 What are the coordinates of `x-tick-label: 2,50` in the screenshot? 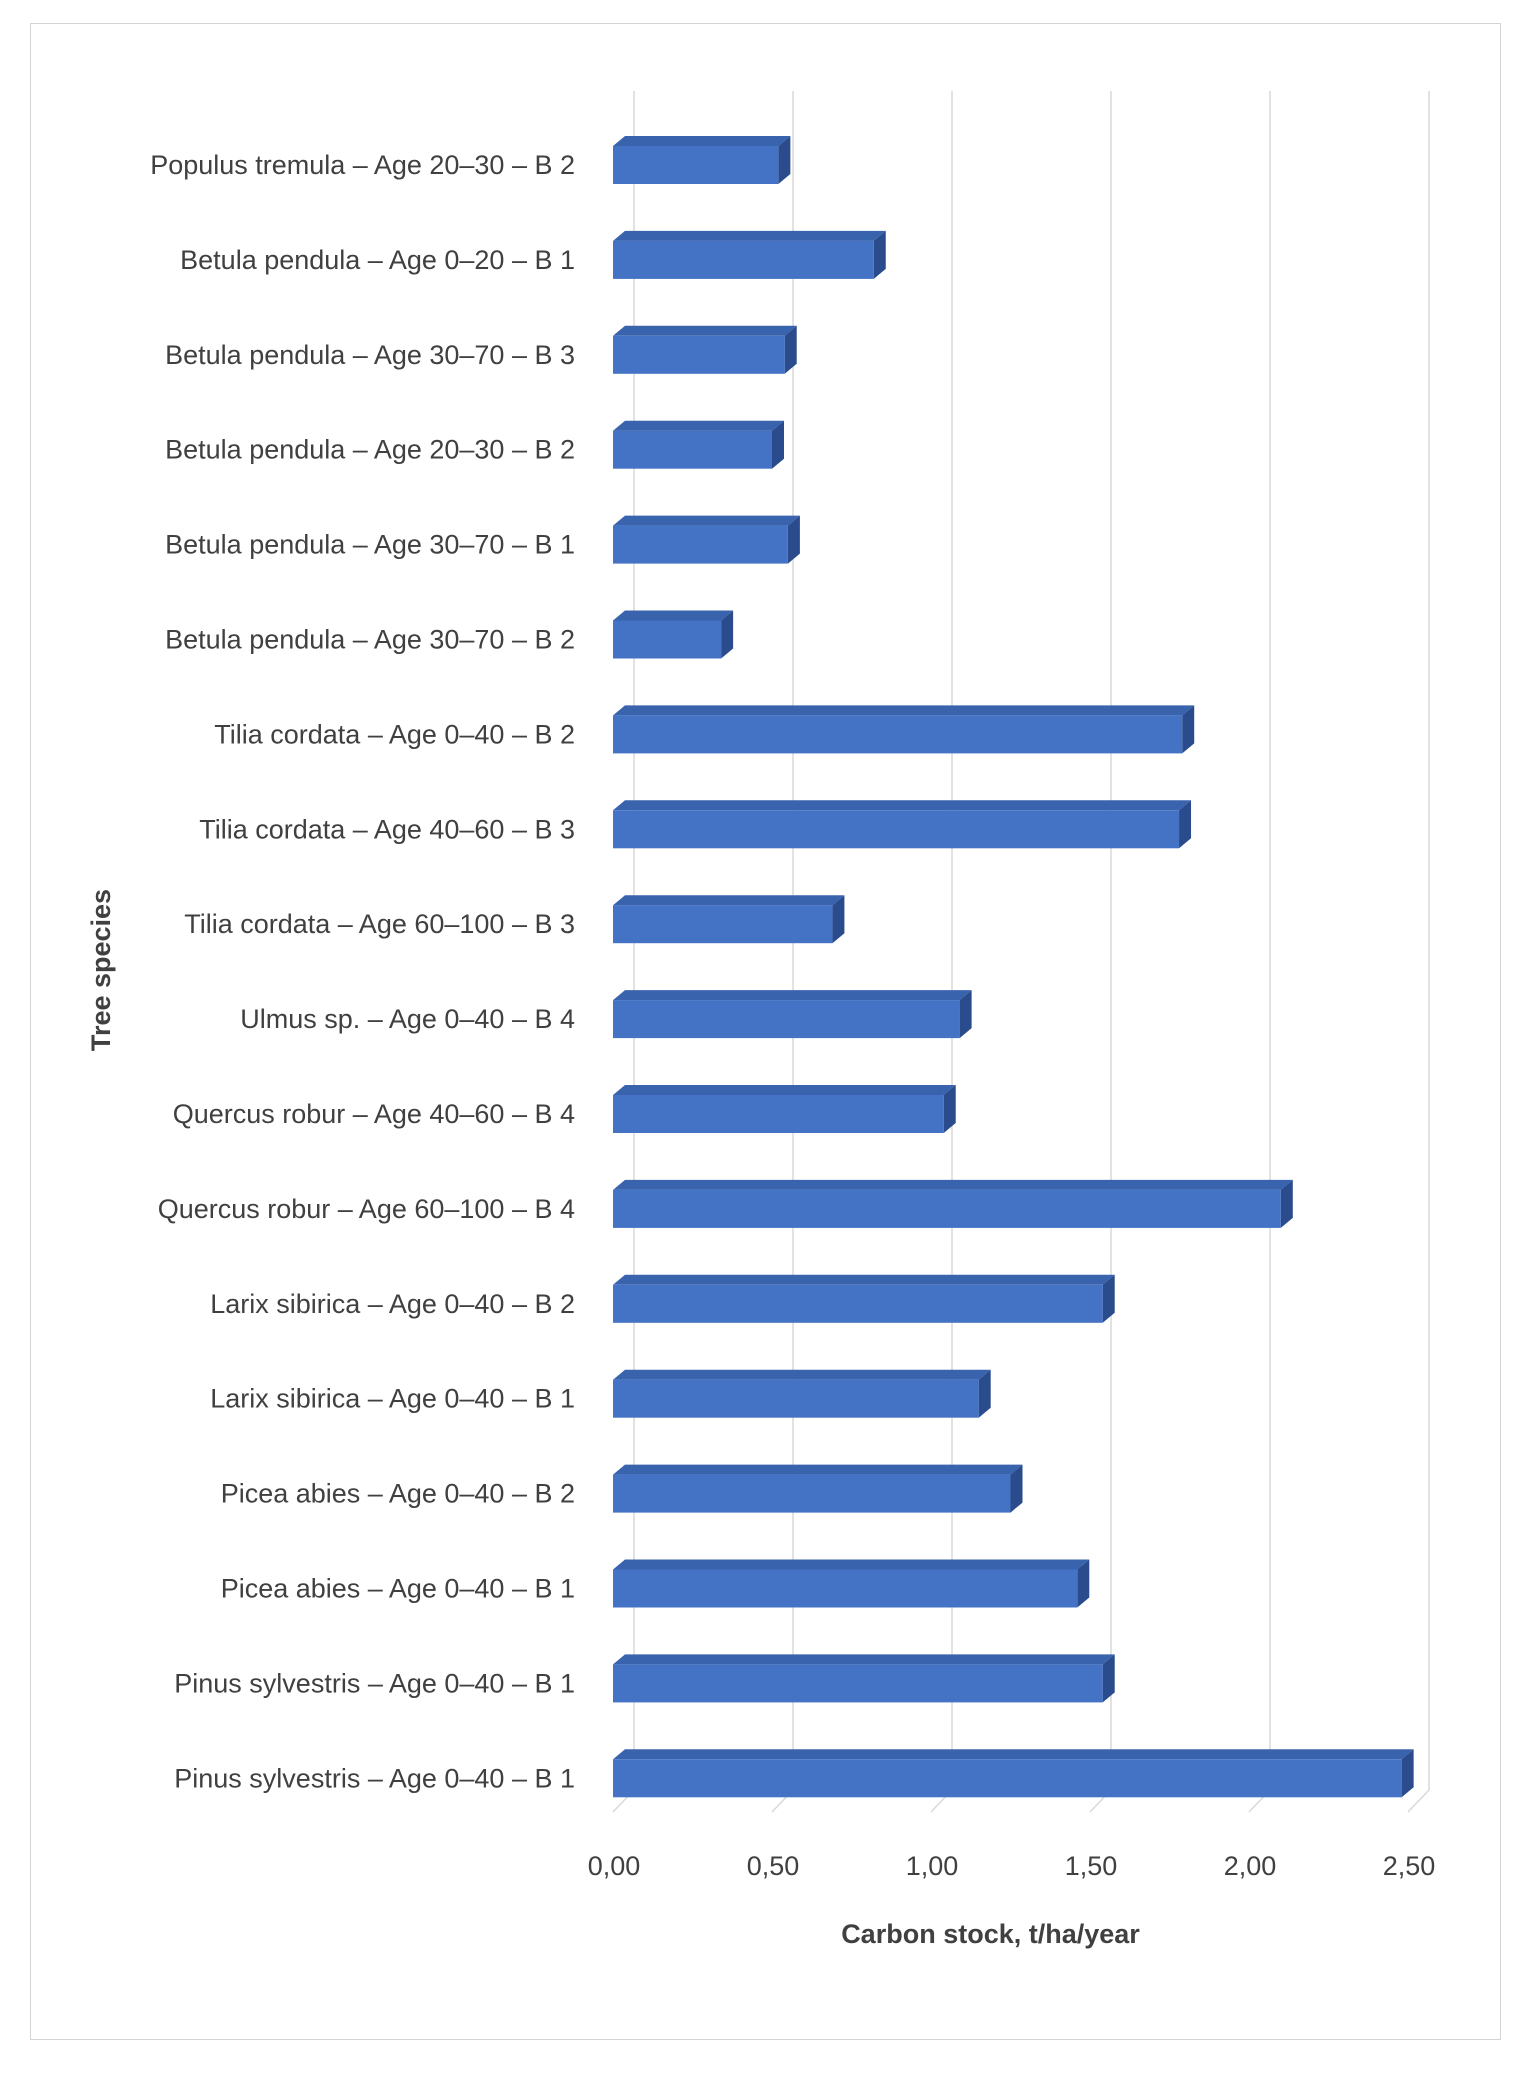 It's located at (1409, 1866).